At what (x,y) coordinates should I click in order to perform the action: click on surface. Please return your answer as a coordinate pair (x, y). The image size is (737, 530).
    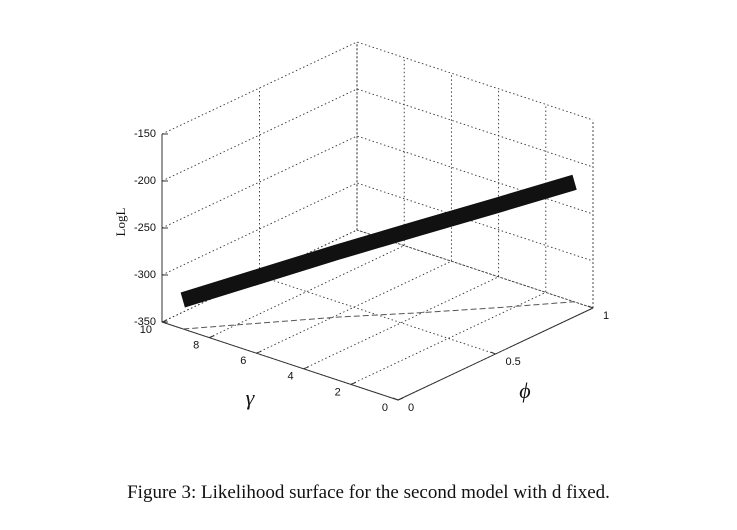
    Looking at the image, I should click on (378, 241).